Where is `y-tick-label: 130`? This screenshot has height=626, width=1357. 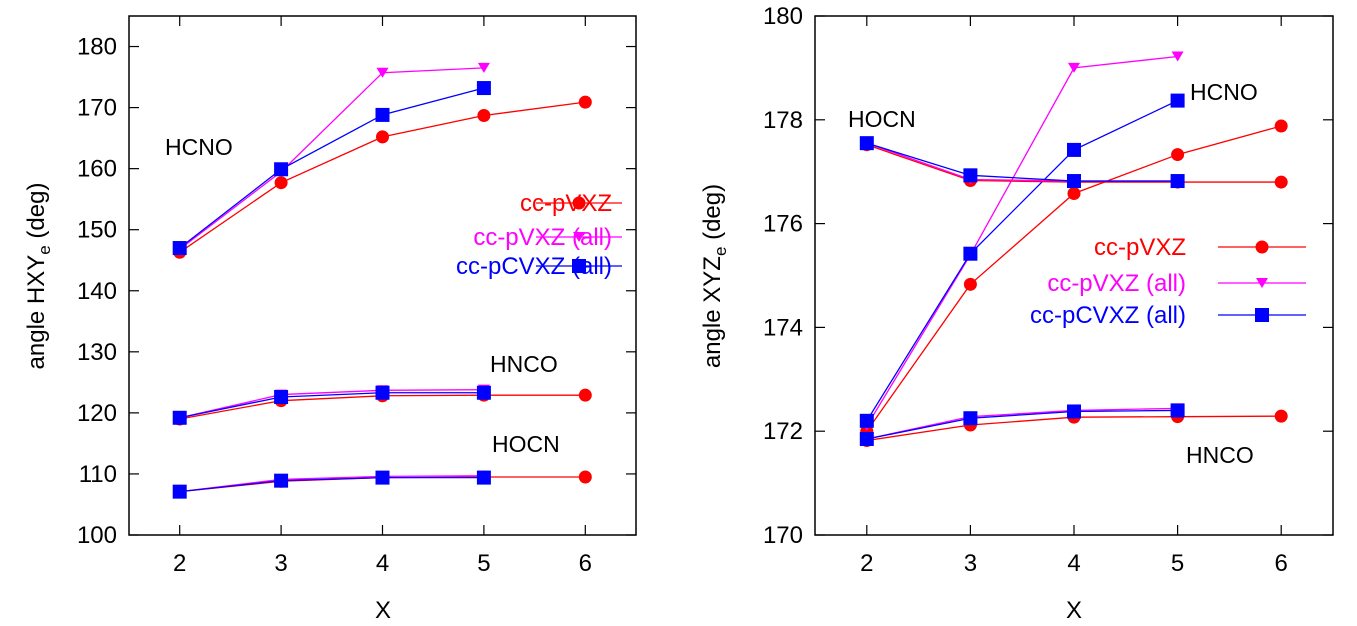 y-tick-label: 130 is located at coordinates (97, 352).